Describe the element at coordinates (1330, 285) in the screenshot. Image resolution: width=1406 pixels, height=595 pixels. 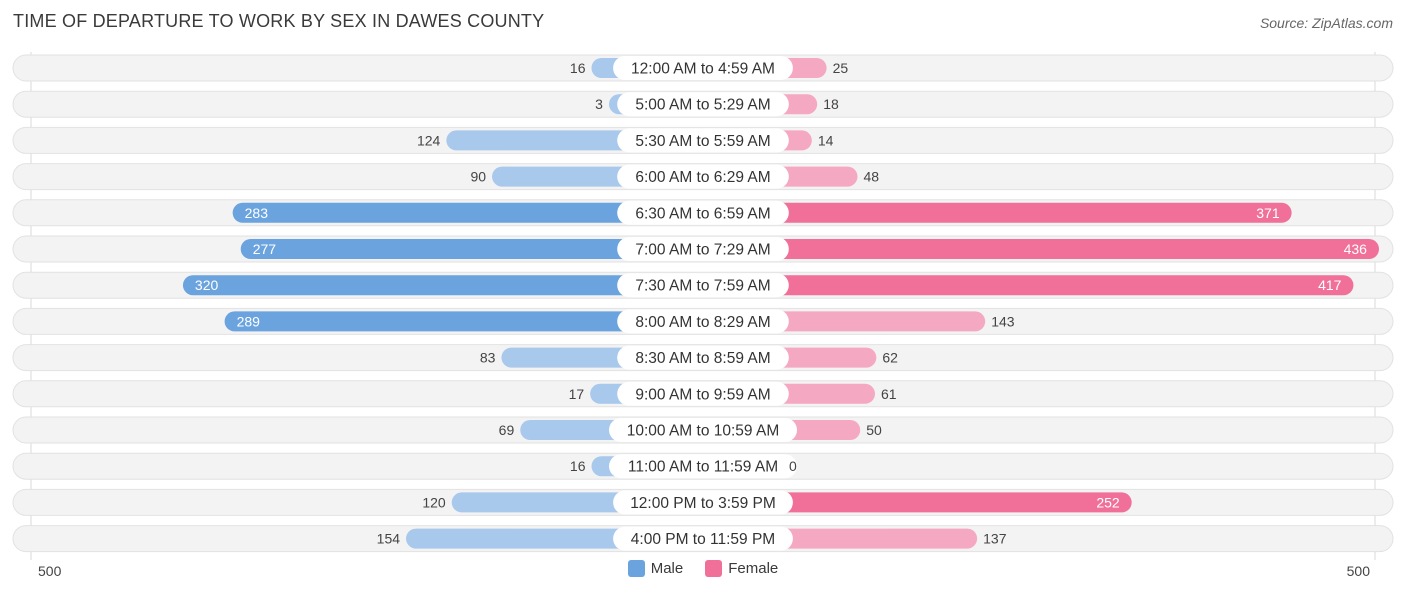
I see `female-value-label: 417` at that location.